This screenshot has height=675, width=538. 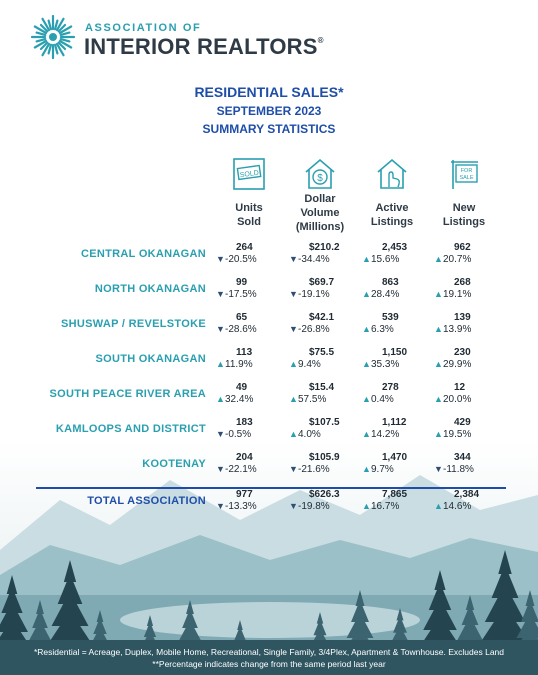 I want to click on change-percent: 6.3%, so click(x=382, y=329).